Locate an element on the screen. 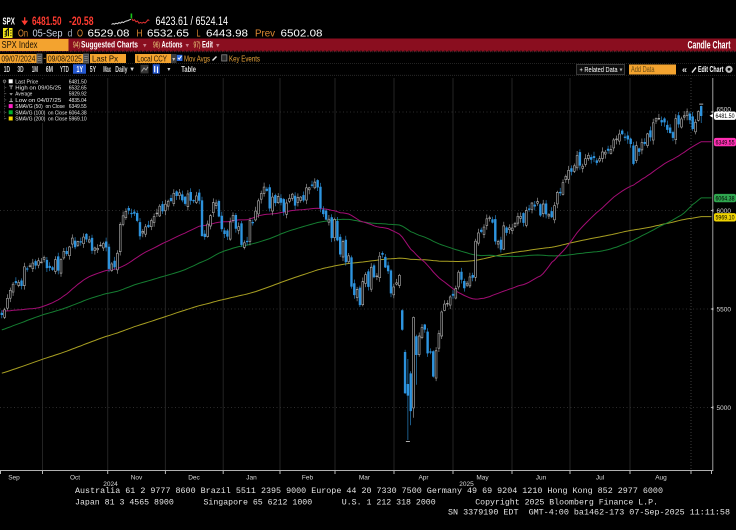  svg-text: Table is located at coordinates (188, 69).